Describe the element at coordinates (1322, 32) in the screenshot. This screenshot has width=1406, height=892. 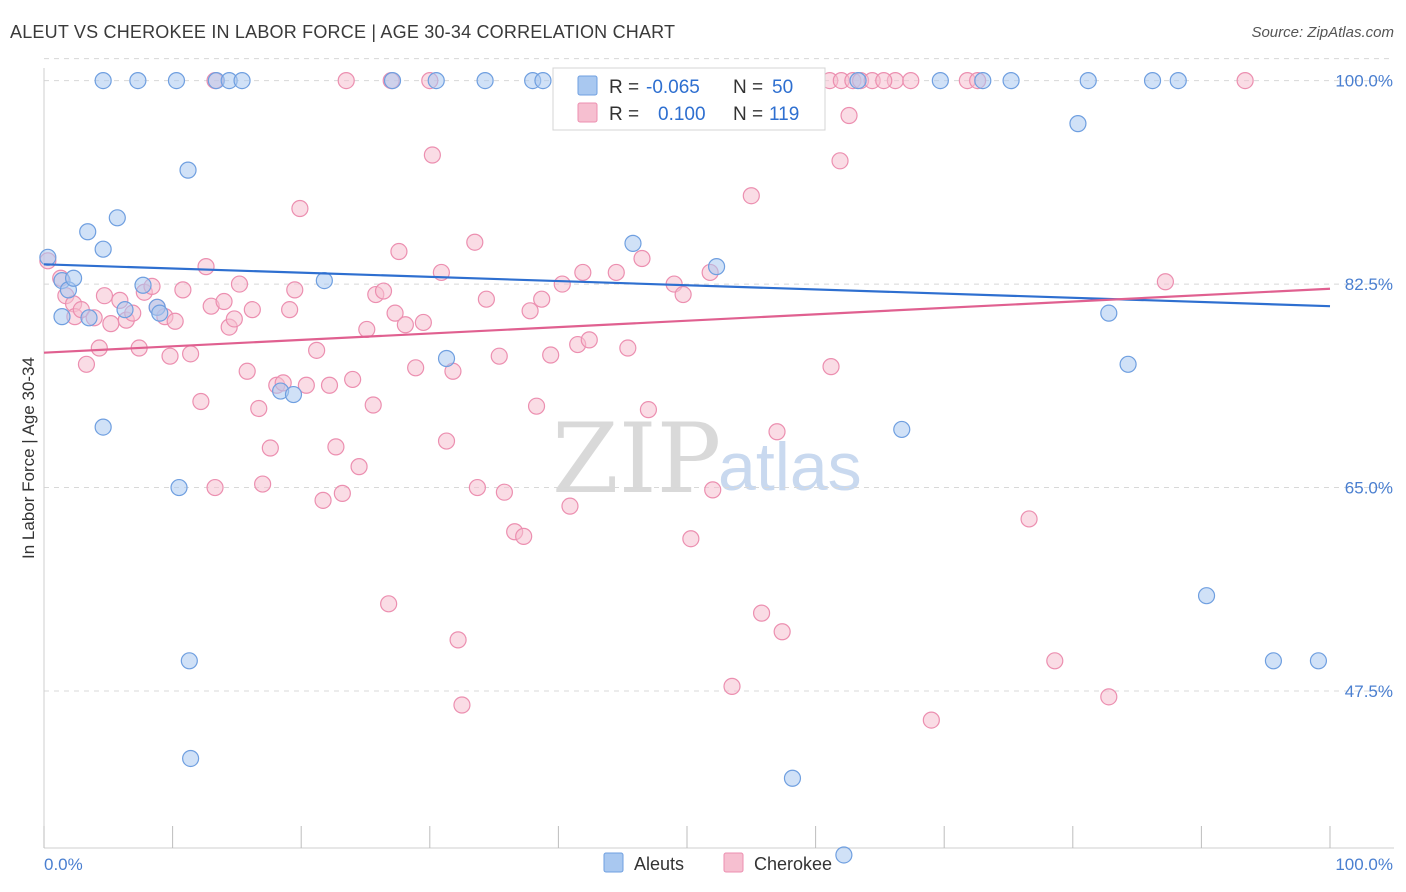
I see `chart-source: Source: ZipAtlas.com` at that location.